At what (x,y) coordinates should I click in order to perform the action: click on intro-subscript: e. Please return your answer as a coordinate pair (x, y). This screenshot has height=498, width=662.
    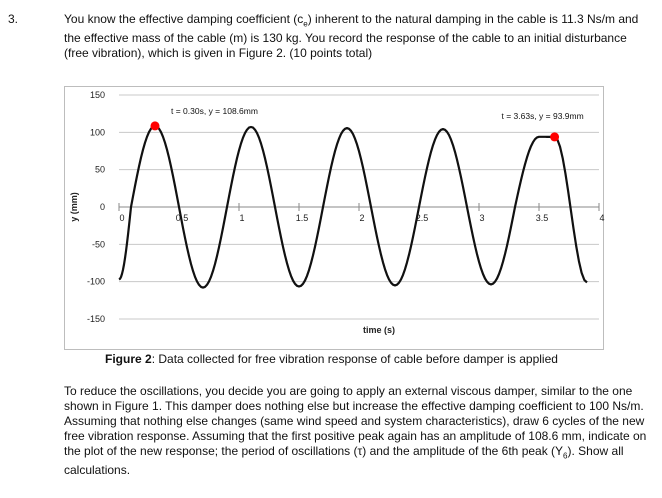
    Looking at the image, I should click on (305, 24).